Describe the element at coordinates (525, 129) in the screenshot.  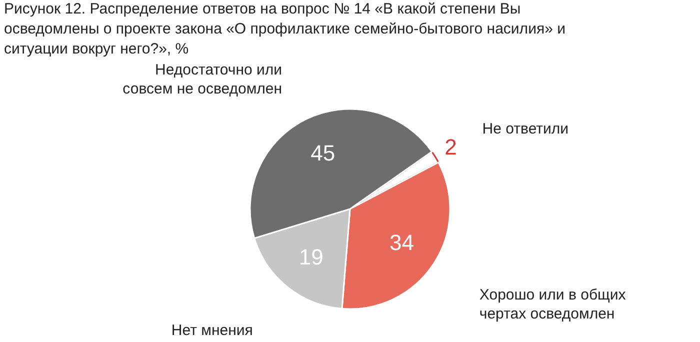
I see `slice-label: Не ответили` at that location.